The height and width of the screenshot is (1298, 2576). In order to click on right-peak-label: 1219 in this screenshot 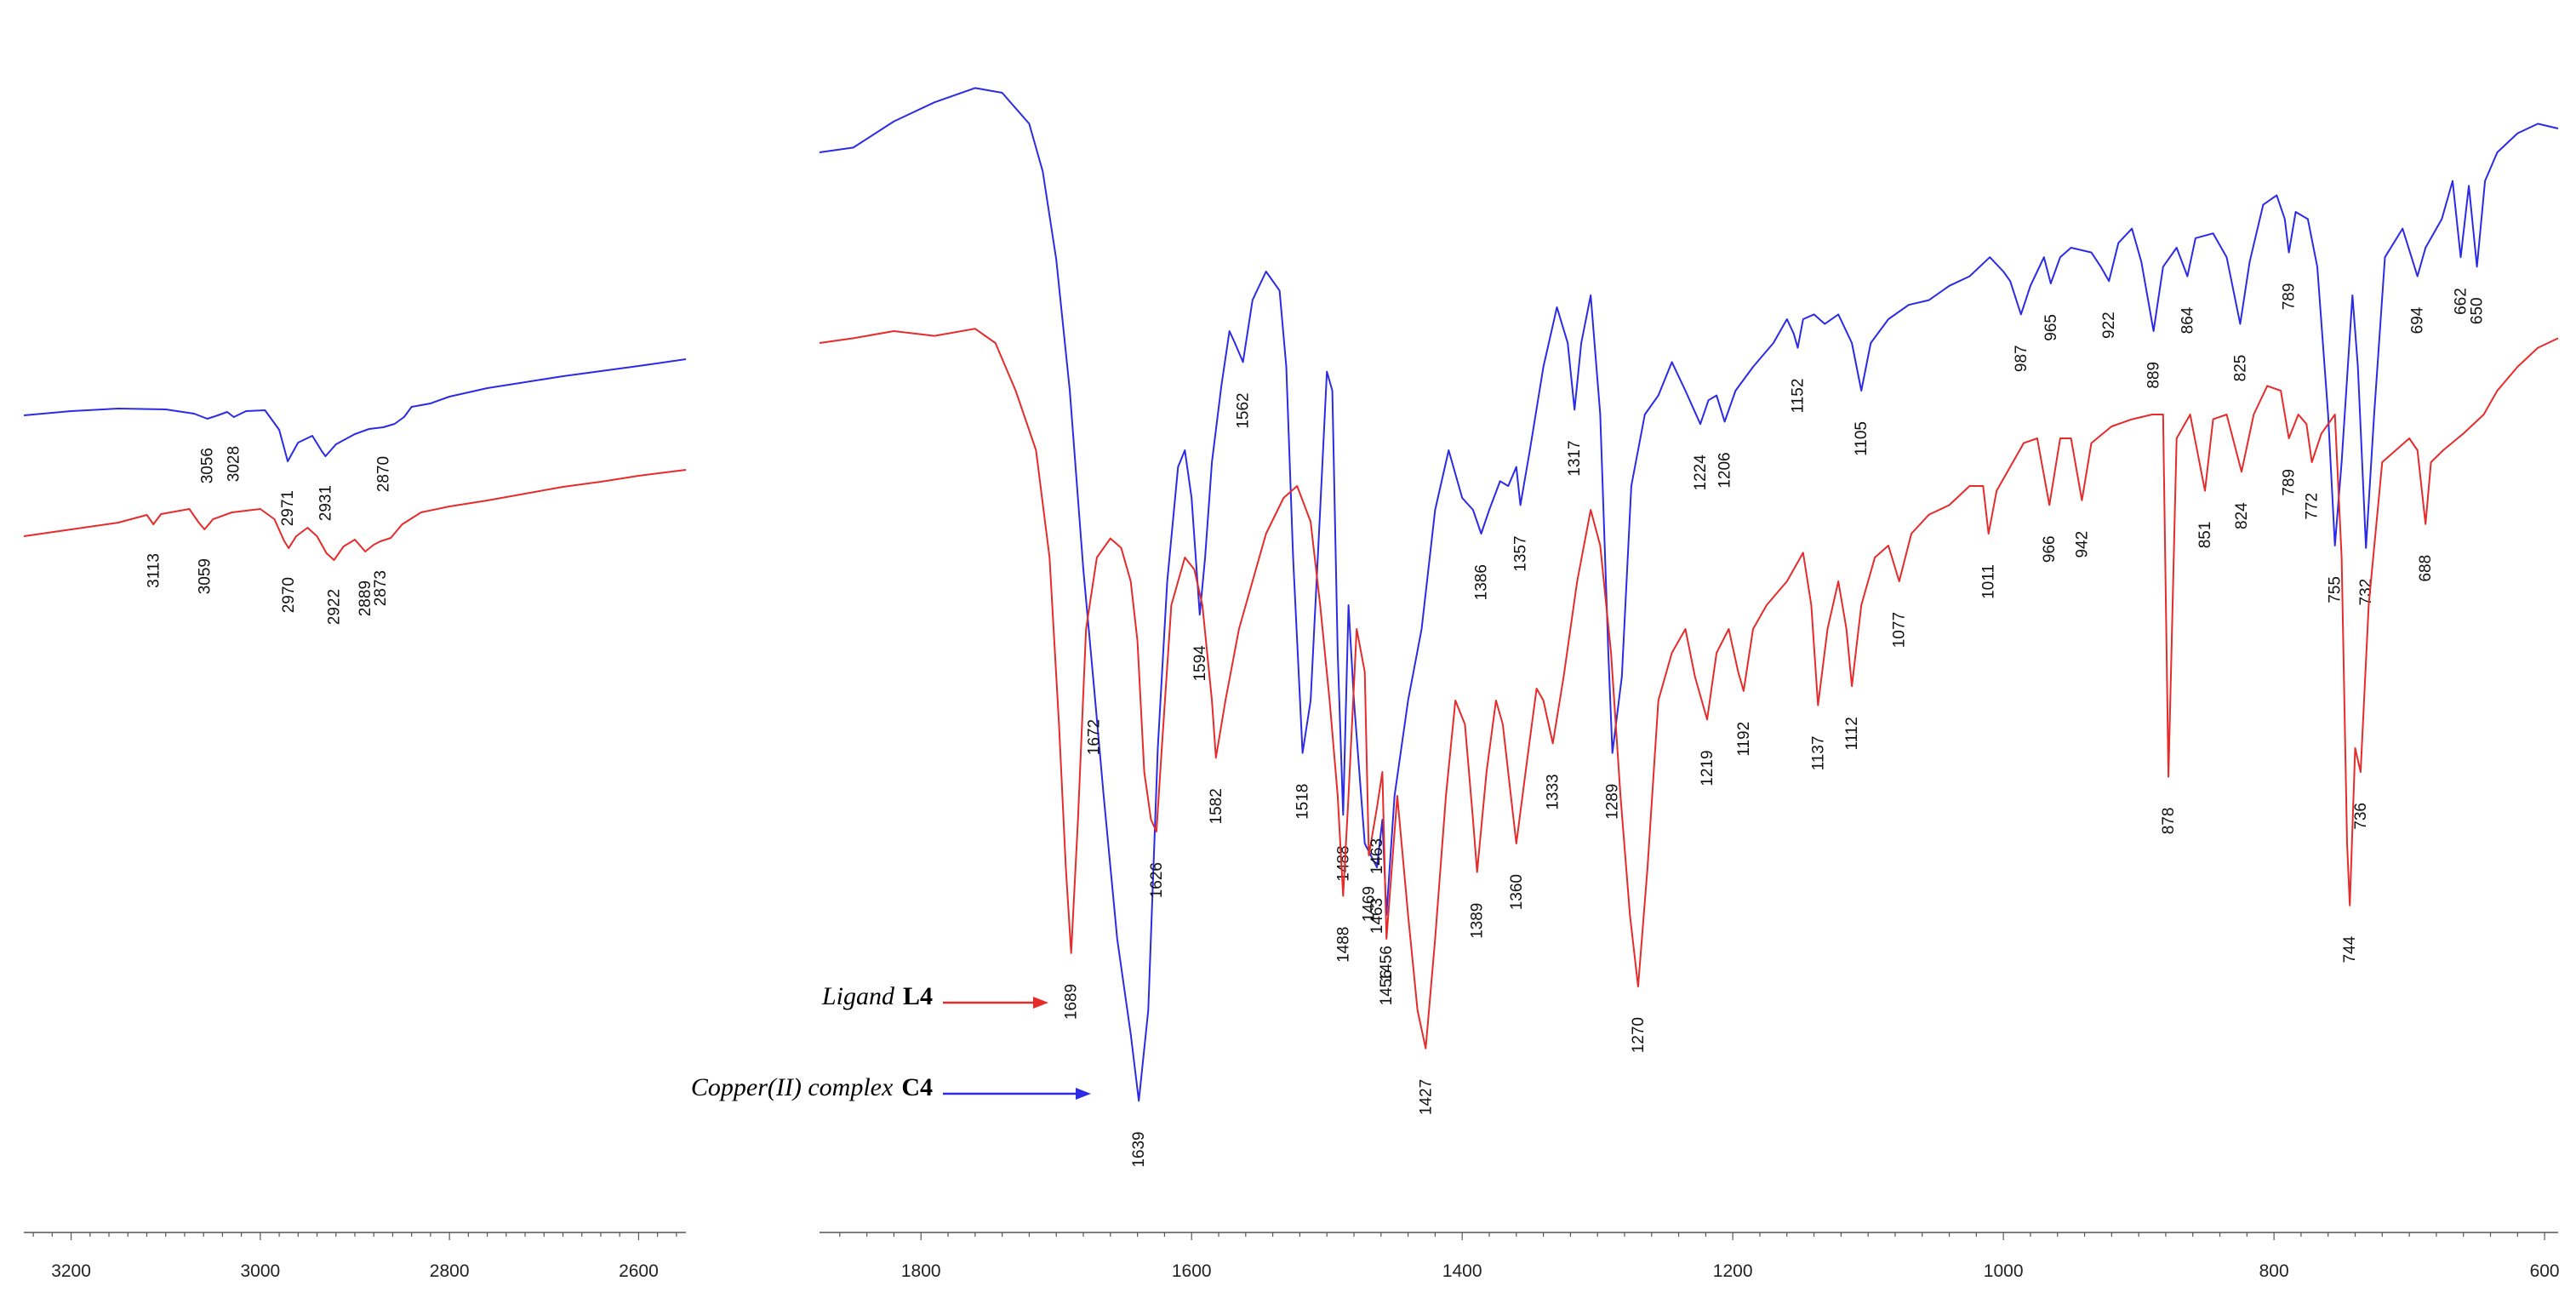, I will do `click(1707, 768)`.